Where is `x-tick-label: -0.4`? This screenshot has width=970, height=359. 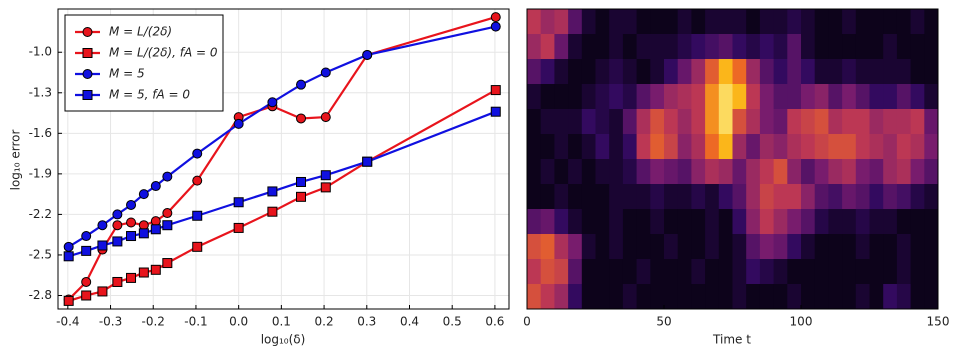
x-tick-label: -0.4 is located at coordinates (67, 322).